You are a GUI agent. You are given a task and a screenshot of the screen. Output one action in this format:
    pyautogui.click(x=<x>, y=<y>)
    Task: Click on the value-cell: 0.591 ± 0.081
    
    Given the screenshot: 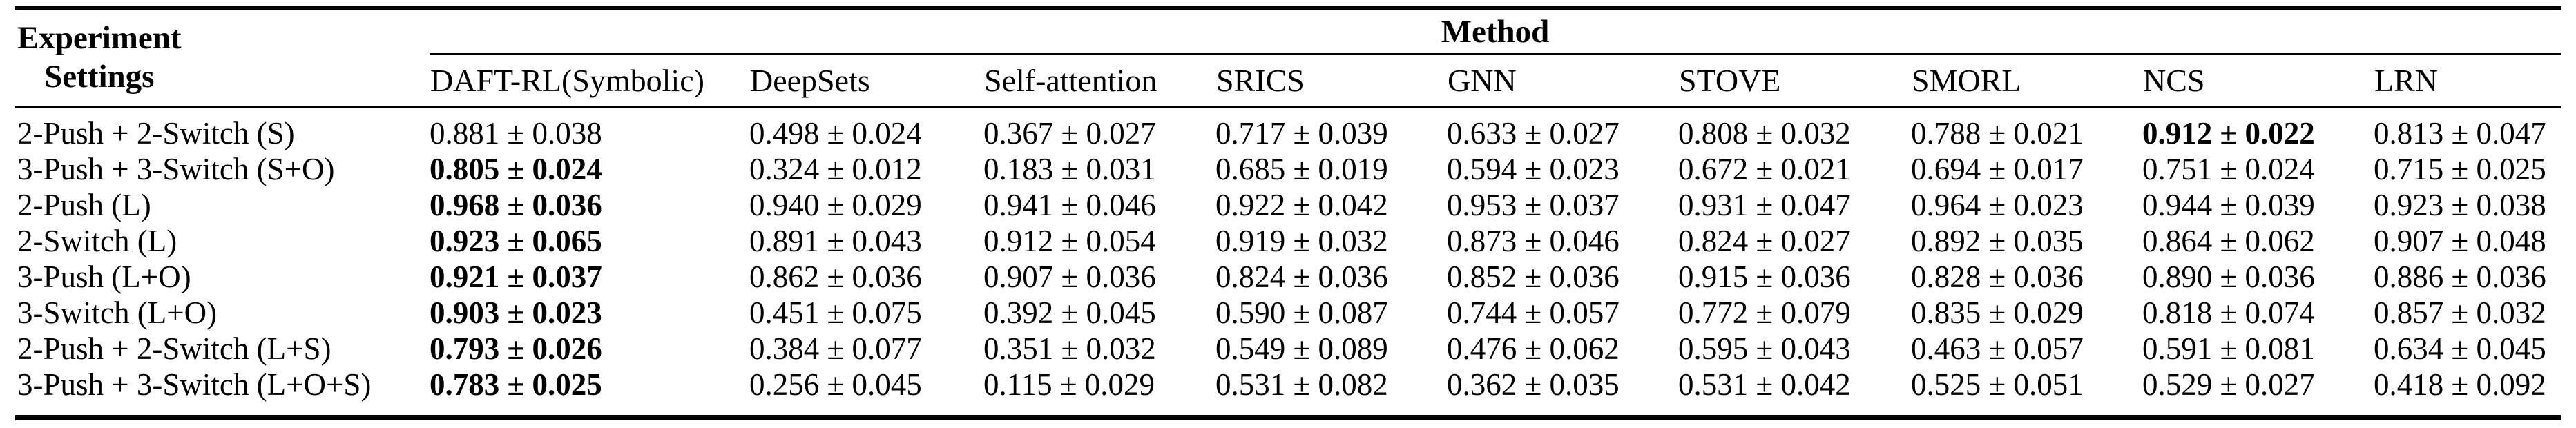 What is the action you would take?
    pyautogui.click(x=2228, y=348)
    